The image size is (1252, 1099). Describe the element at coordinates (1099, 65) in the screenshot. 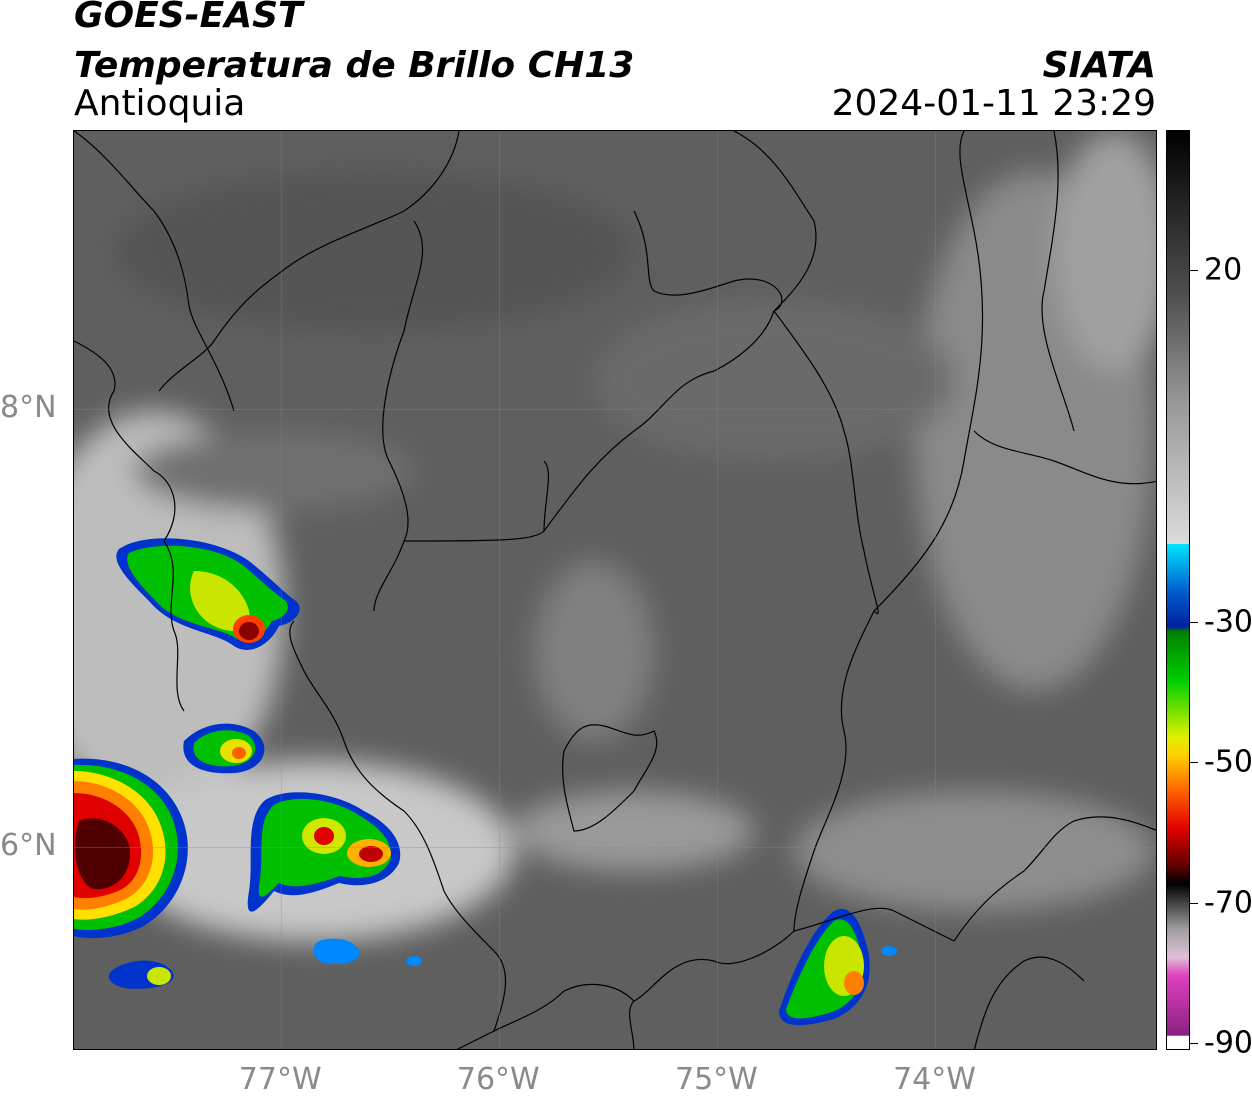

I see `organization-label: SIATA` at that location.